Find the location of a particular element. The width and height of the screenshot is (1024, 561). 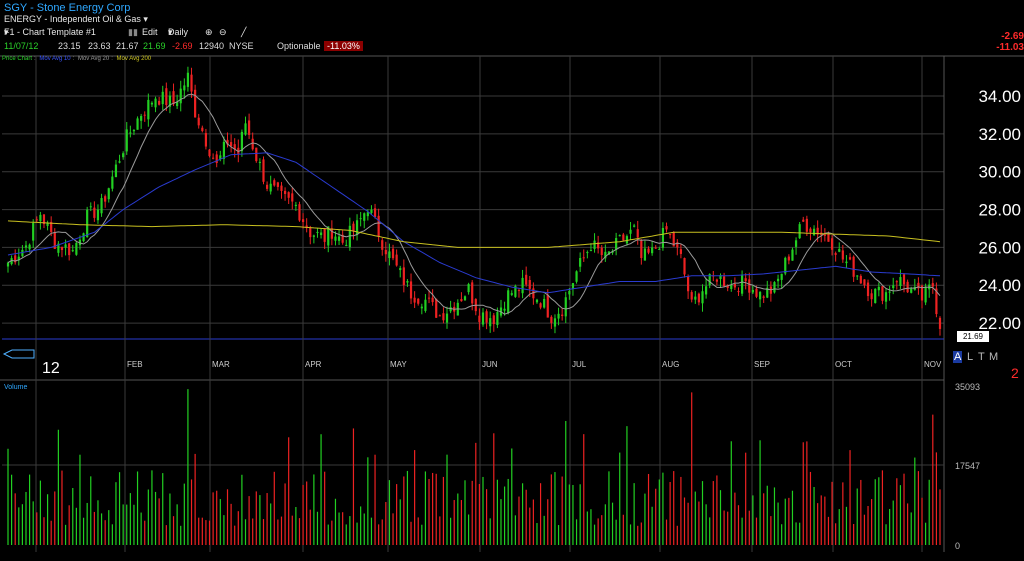

x-tick-label: JUN is located at coordinates (490, 364).